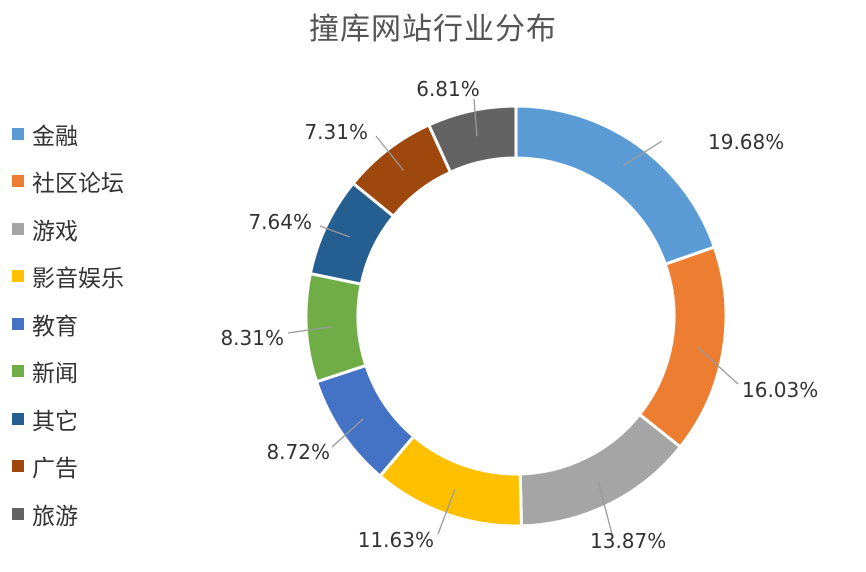 This screenshot has width=866, height=572. Describe the element at coordinates (102, 372) in the screenshot. I see `legend-item: 新闻` at that location.